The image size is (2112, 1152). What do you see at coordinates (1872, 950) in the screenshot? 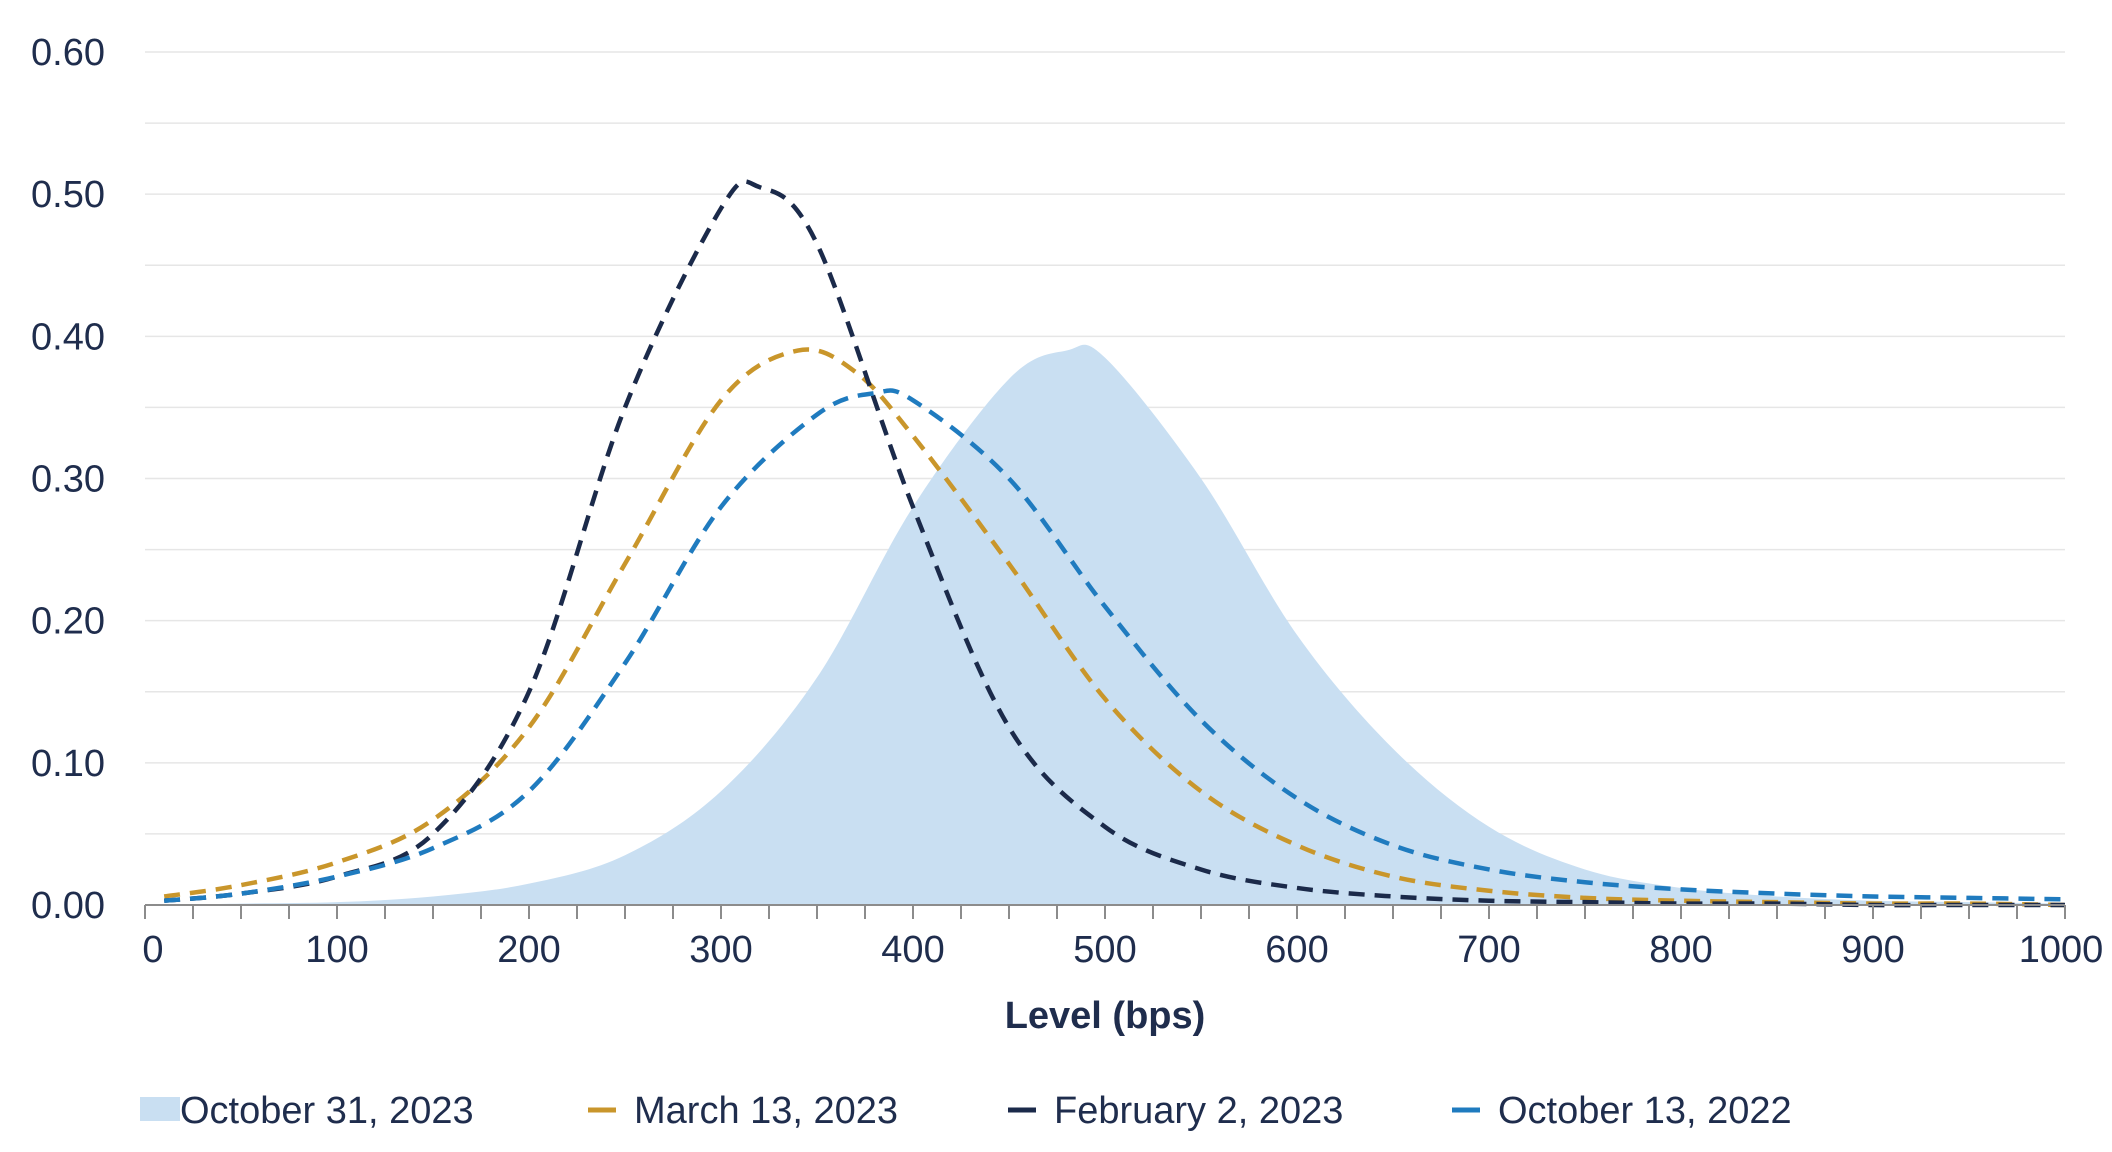
I see `x-tick-label: 900` at bounding box center [1872, 950].